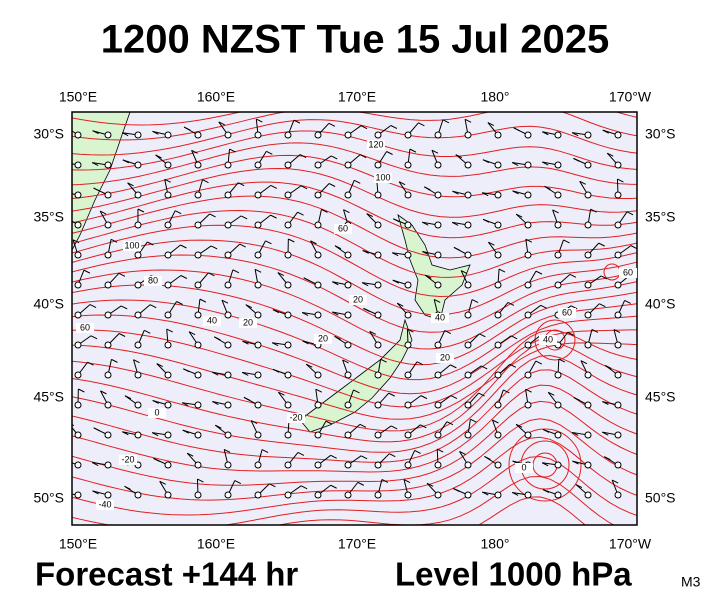 The height and width of the screenshot is (605, 711). What do you see at coordinates (375, 144) in the screenshot?
I see `contour-label: 120` at bounding box center [375, 144].